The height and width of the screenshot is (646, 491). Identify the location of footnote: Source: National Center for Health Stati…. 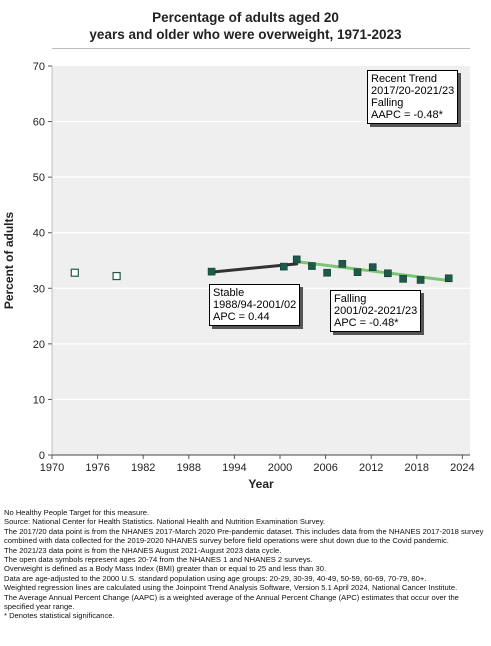
(165, 522).